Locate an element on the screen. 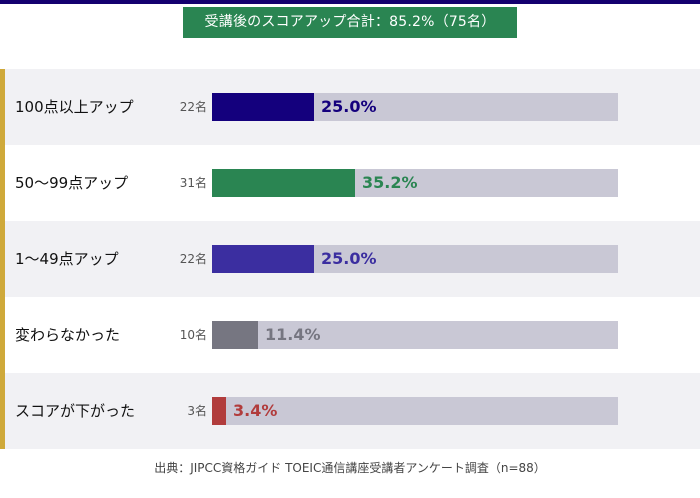 This screenshot has height=498, width=700. category-label: 1〜49点アップ is located at coordinates (67, 259).